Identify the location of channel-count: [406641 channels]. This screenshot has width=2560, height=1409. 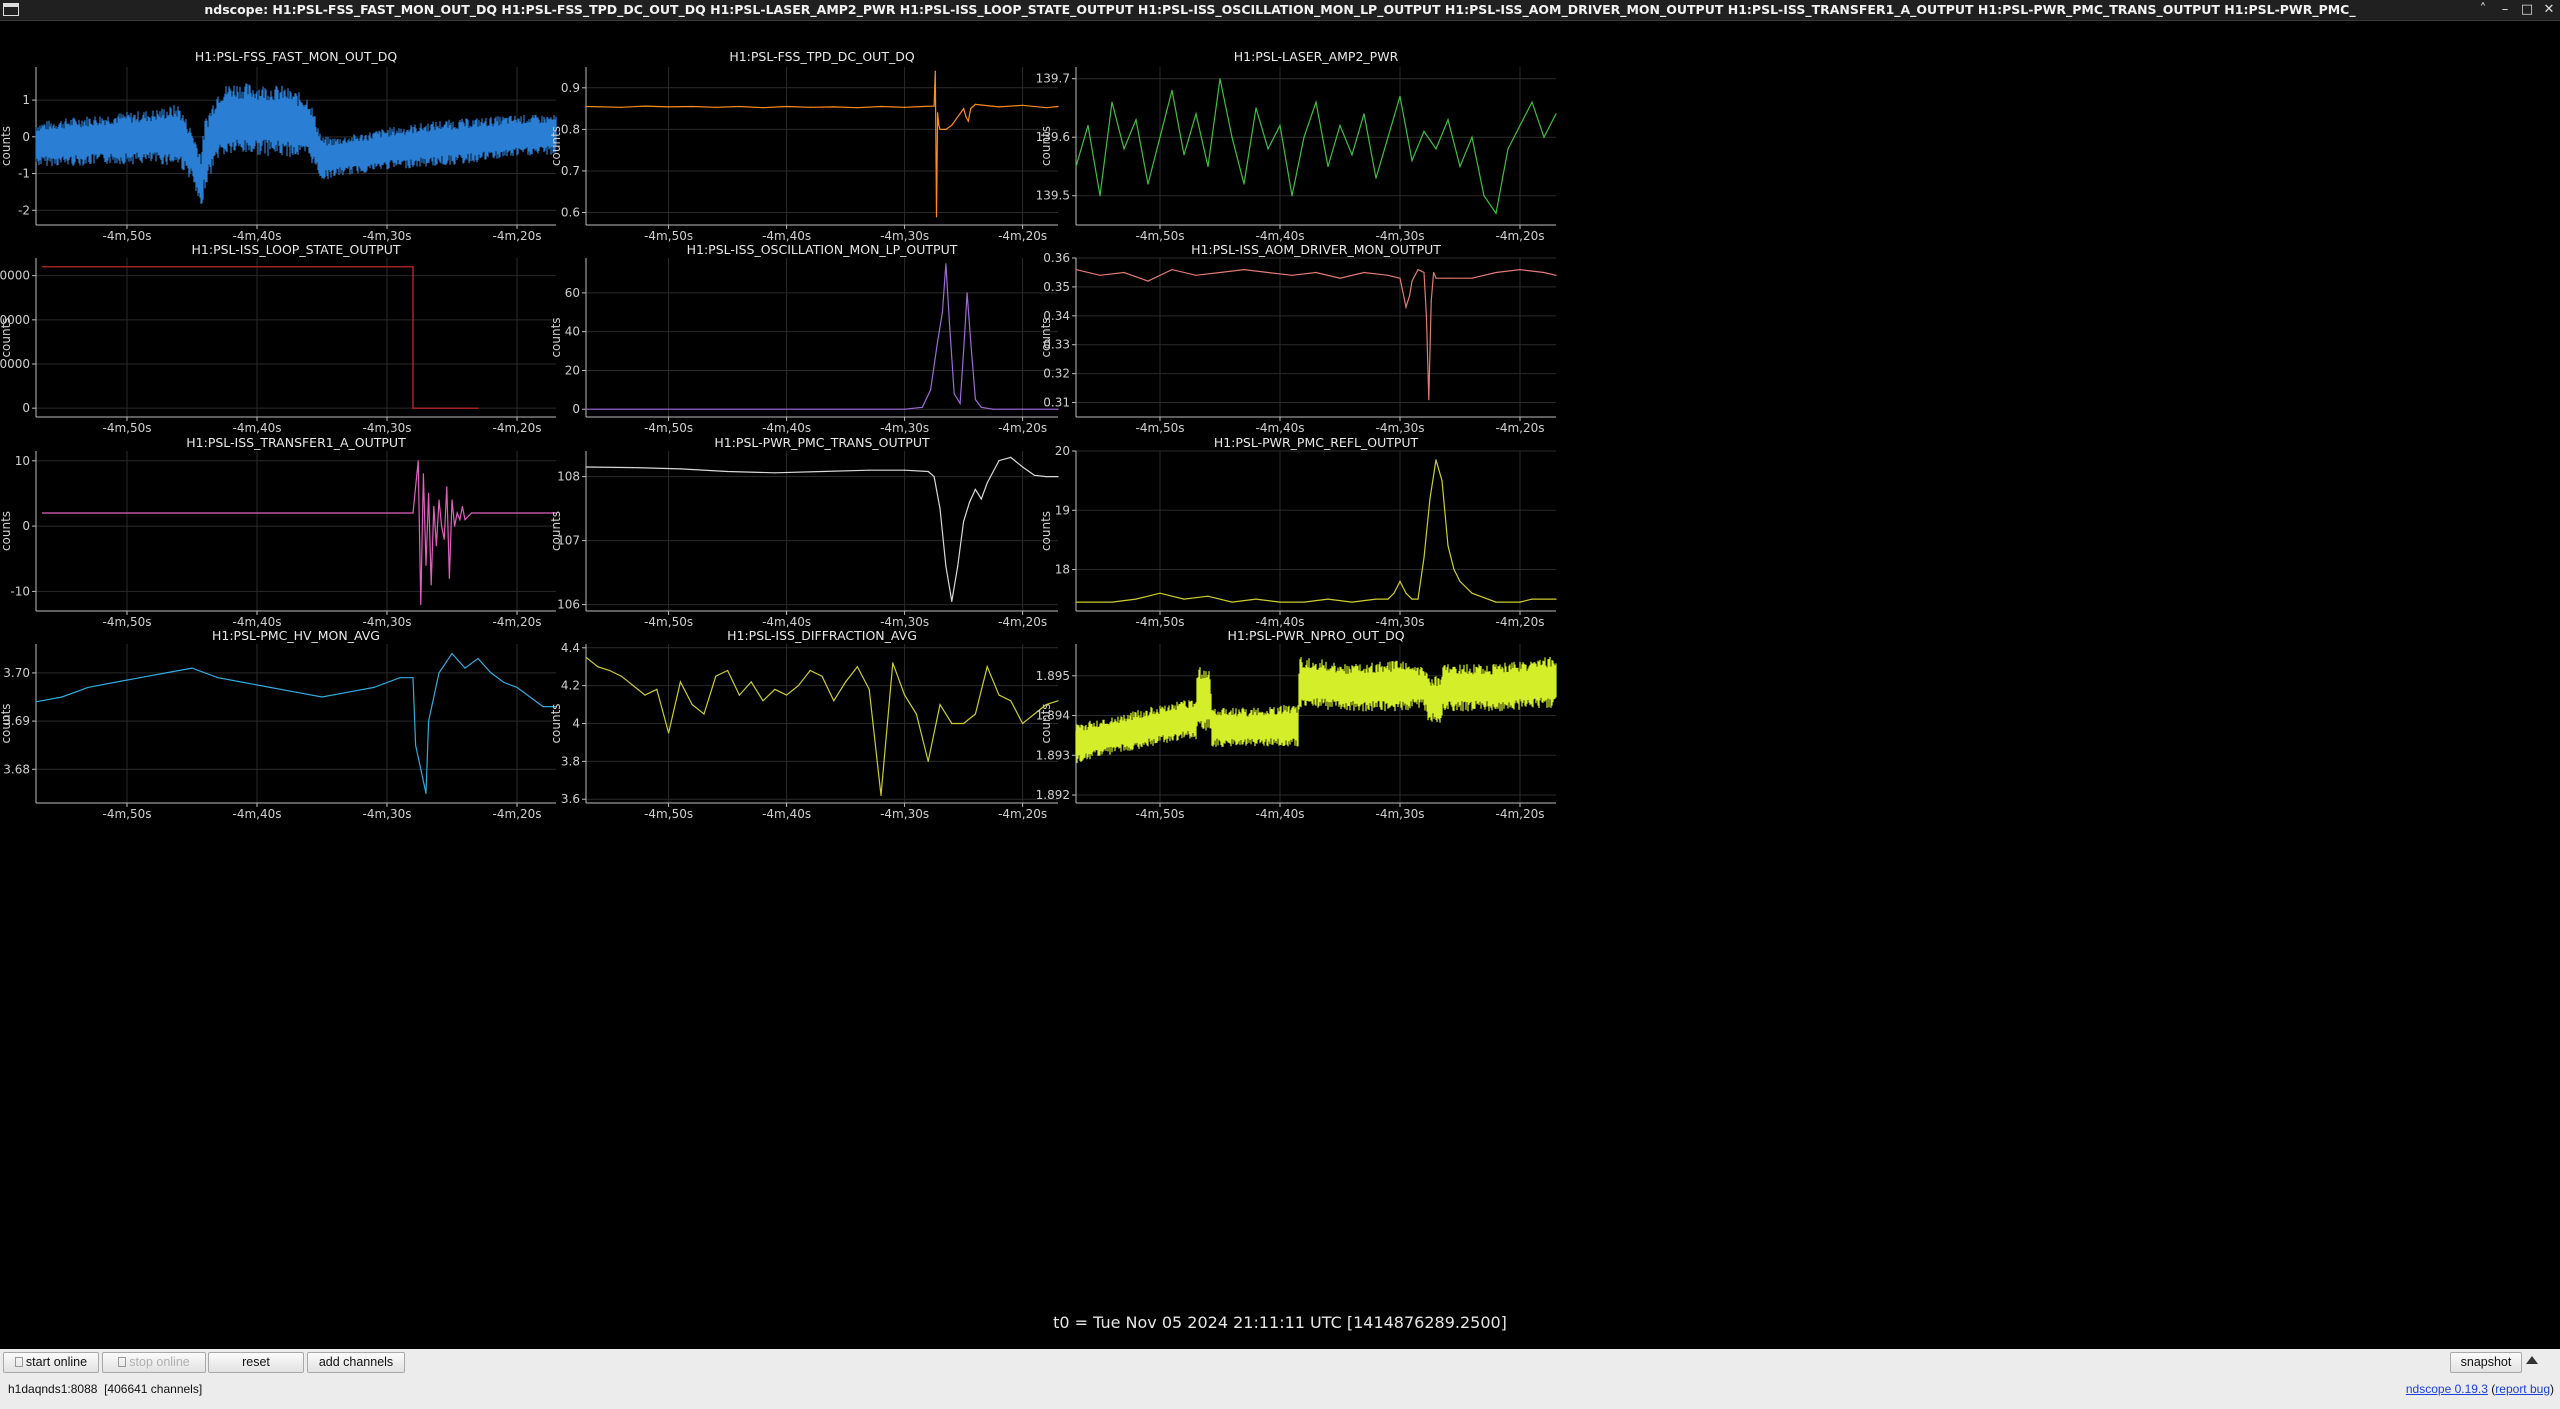
(153, 1389).